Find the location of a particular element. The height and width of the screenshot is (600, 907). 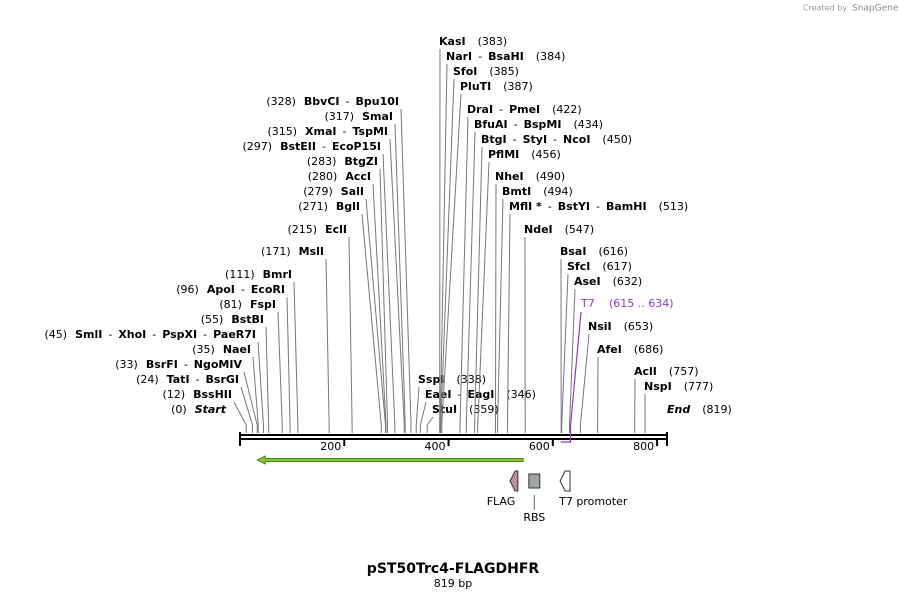

site-label: (33) BsrFI - NgoMIV is located at coordinates (178, 364).